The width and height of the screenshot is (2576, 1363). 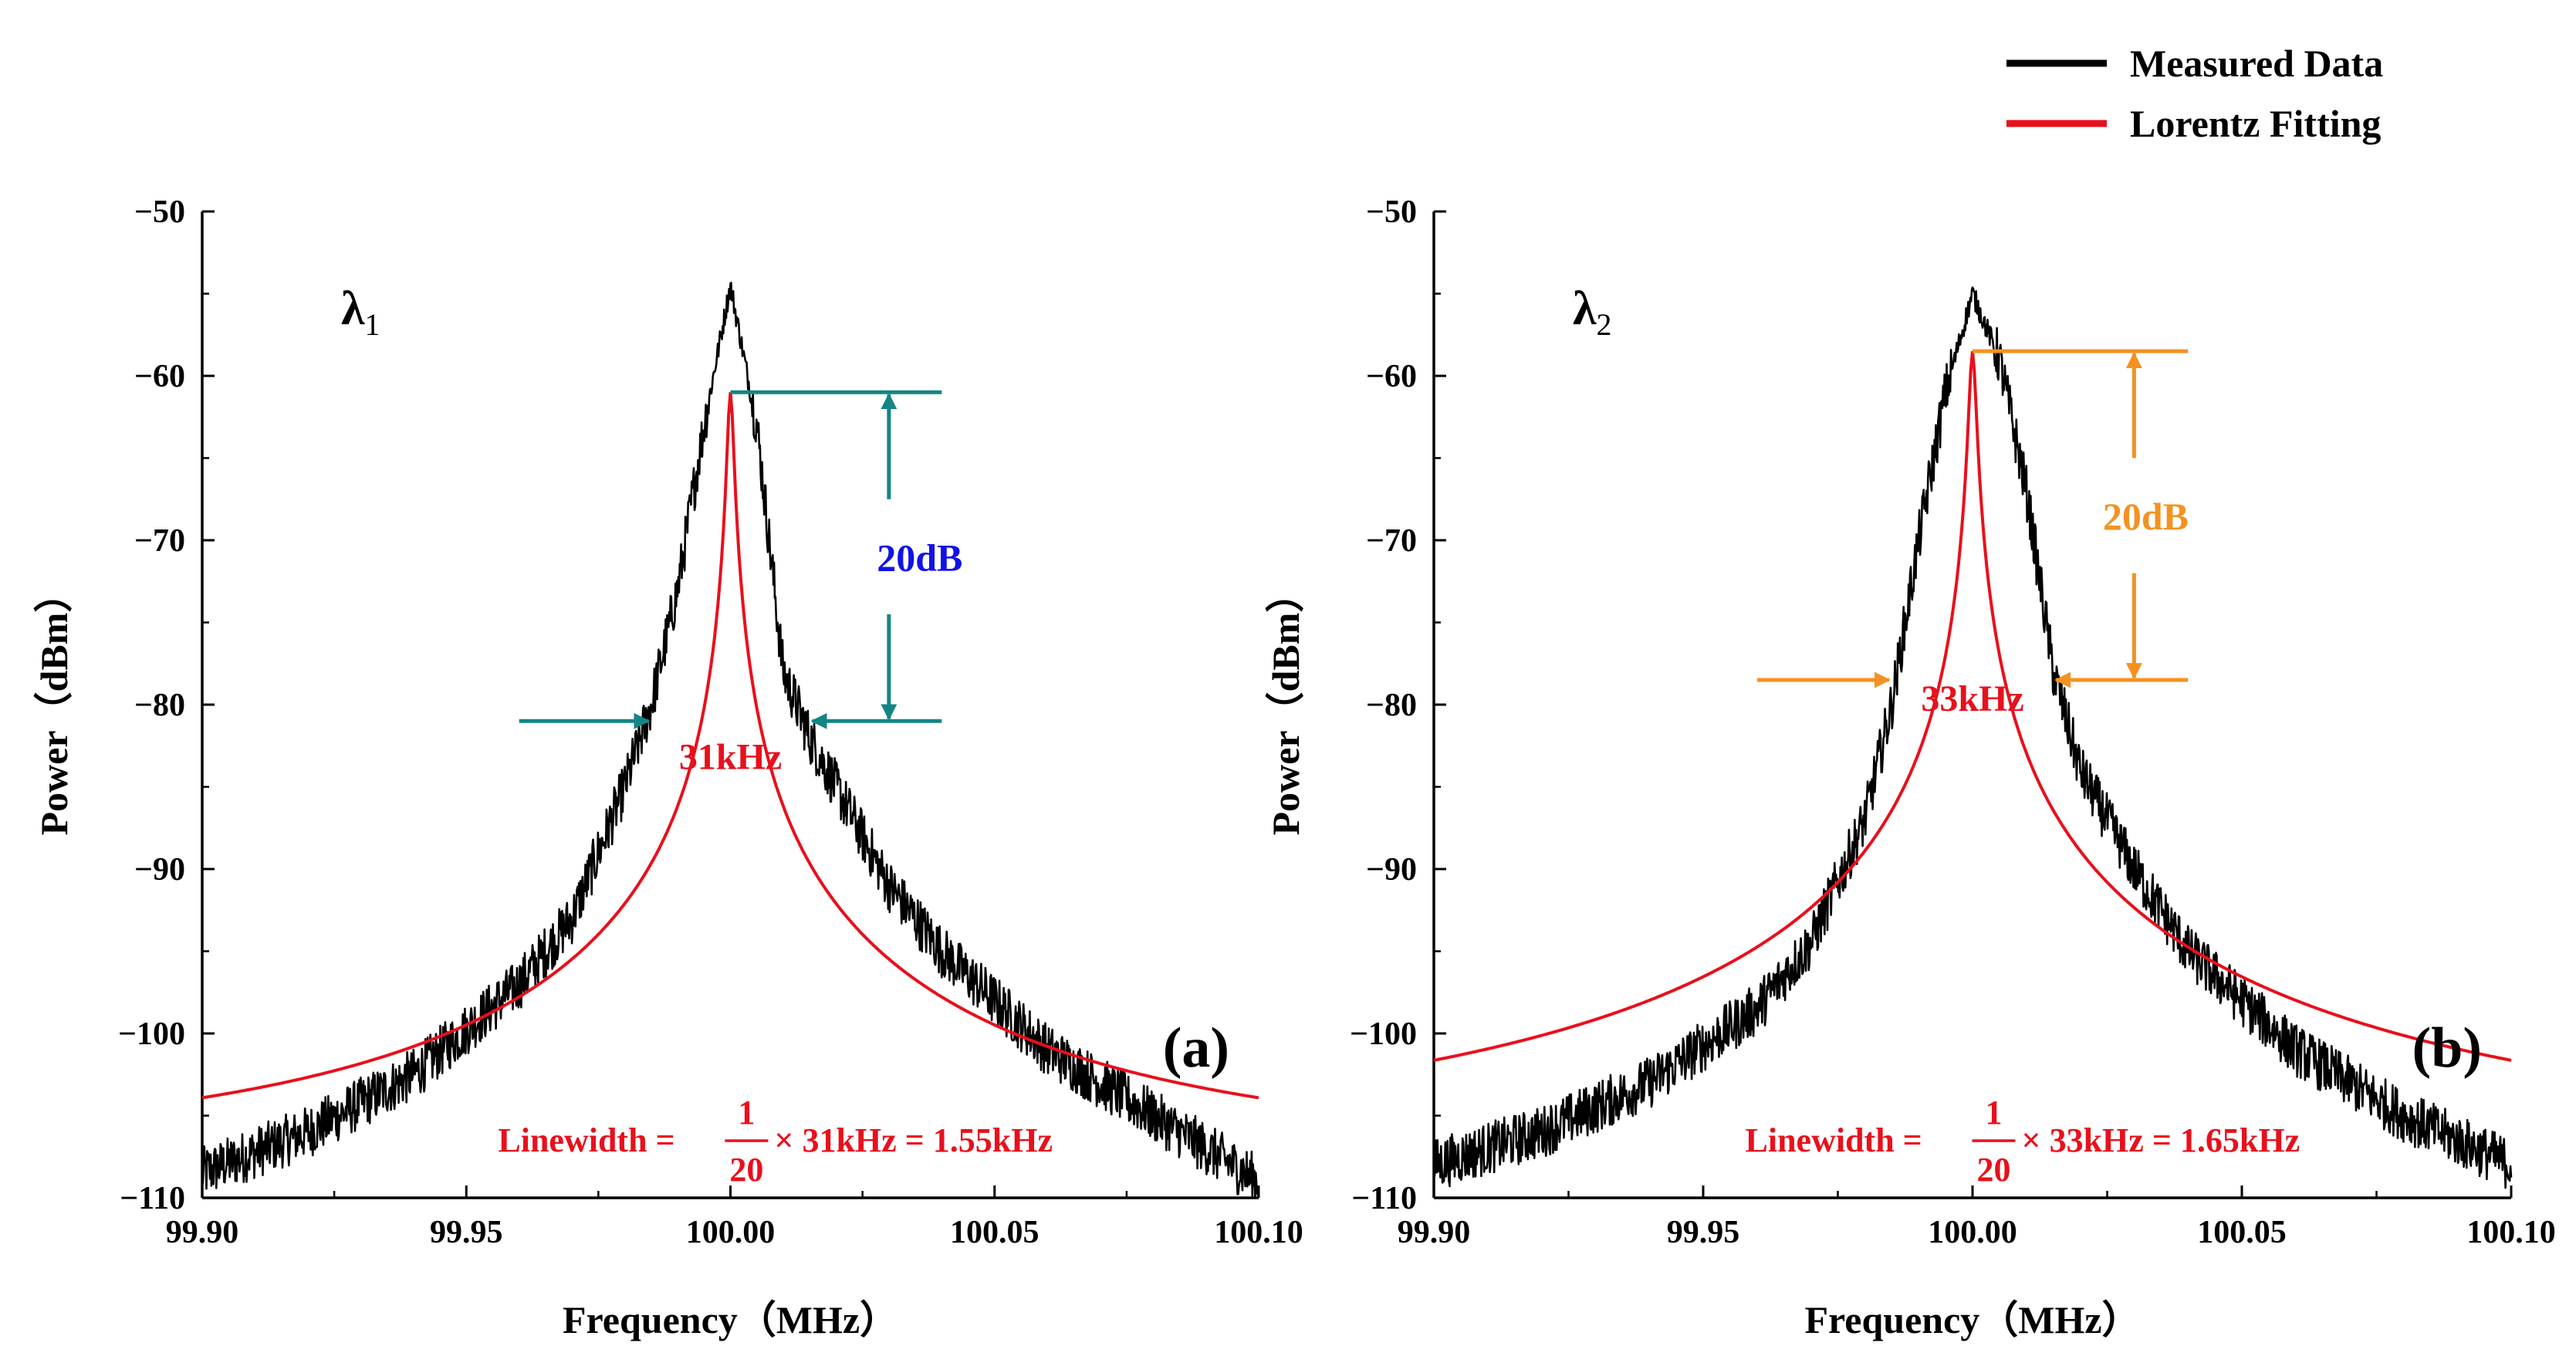 What do you see at coordinates (1592, 312) in the screenshot?
I see `wavelength-label: λ2` at bounding box center [1592, 312].